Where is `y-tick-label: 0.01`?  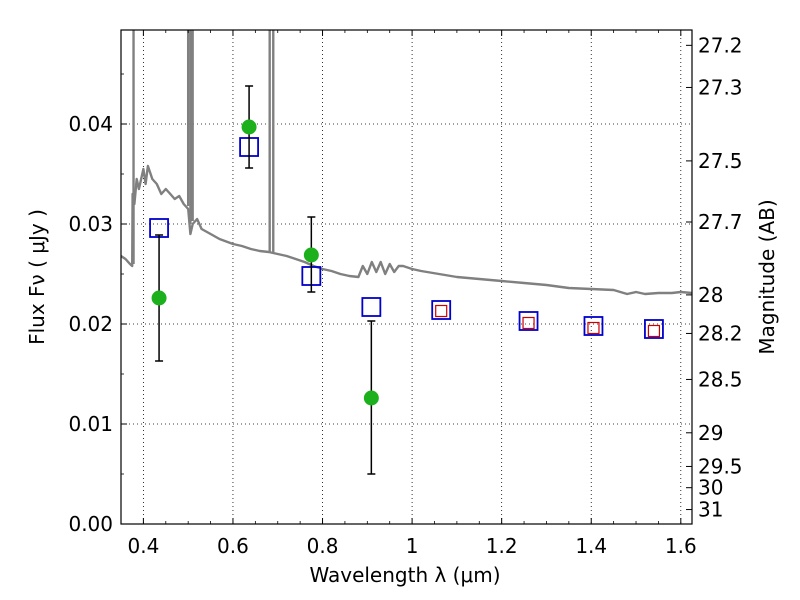
y-tick-label: 0.01 is located at coordinates (90, 424).